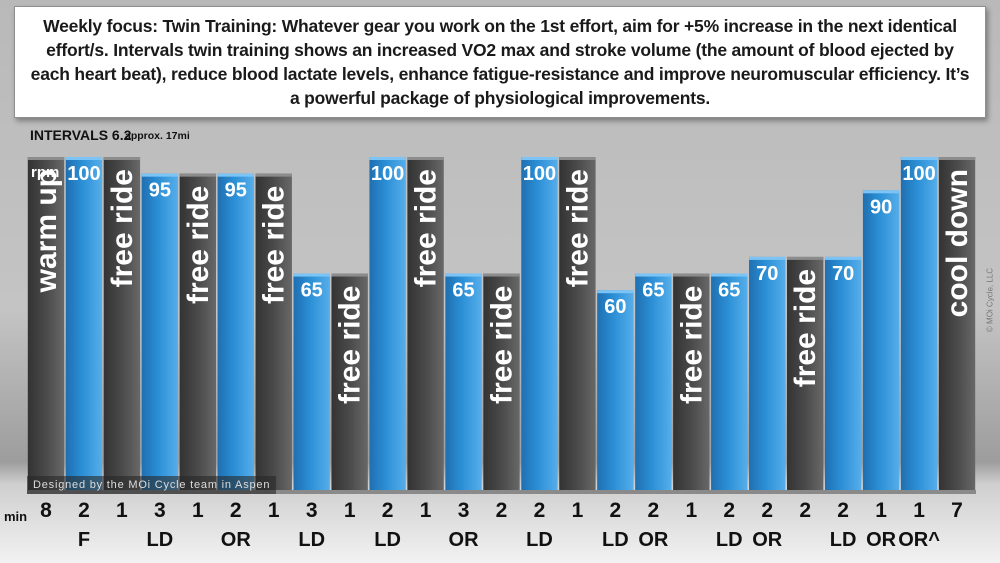 The width and height of the screenshot is (1000, 563). I want to click on rpm-unit-label: rpm, so click(45, 172).